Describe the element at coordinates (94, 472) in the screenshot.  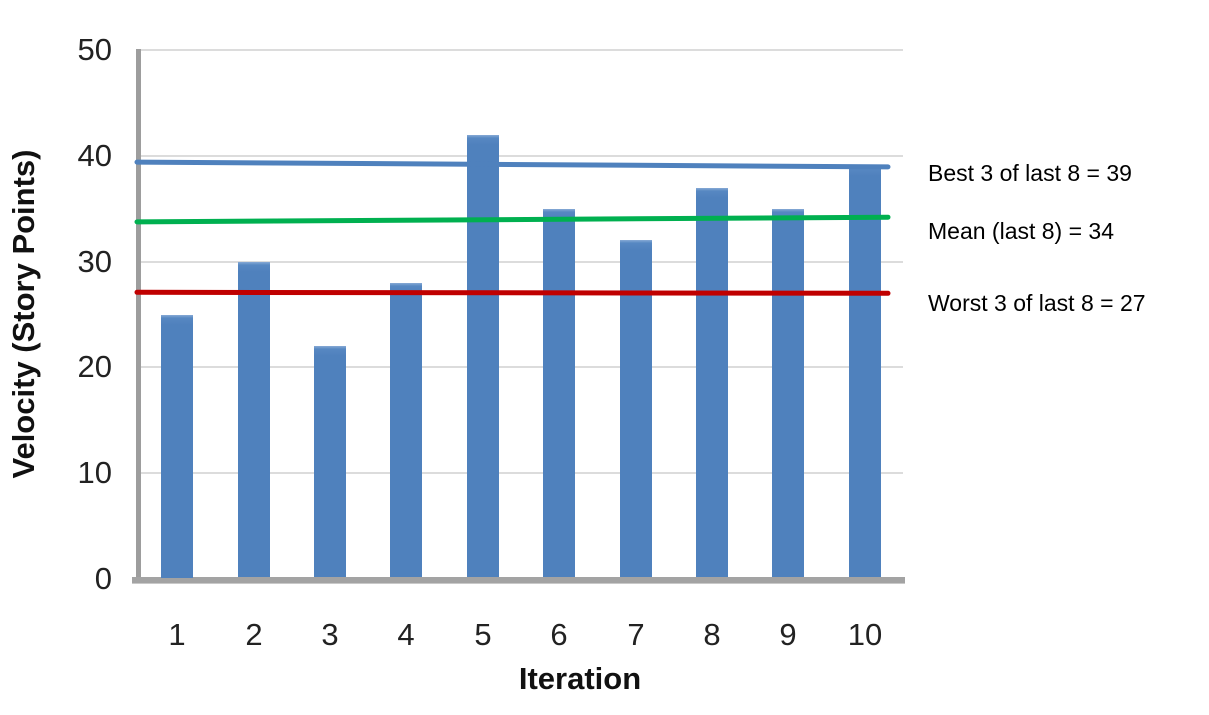
I see `y-tick-label-10: 10` at that location.